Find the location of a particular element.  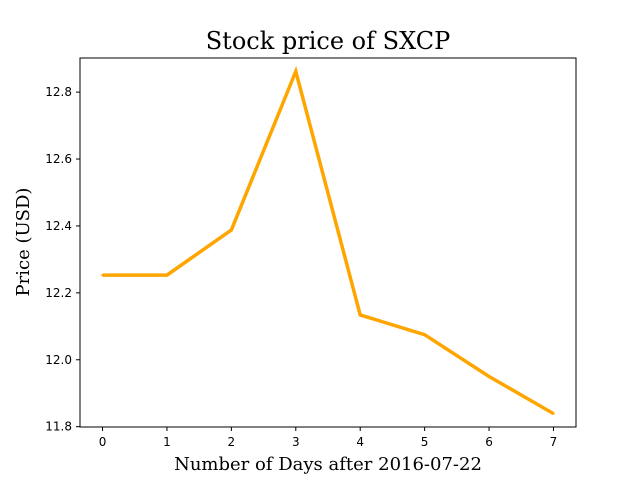

x-tick-label: 5 is located at coordinates (425, 442).